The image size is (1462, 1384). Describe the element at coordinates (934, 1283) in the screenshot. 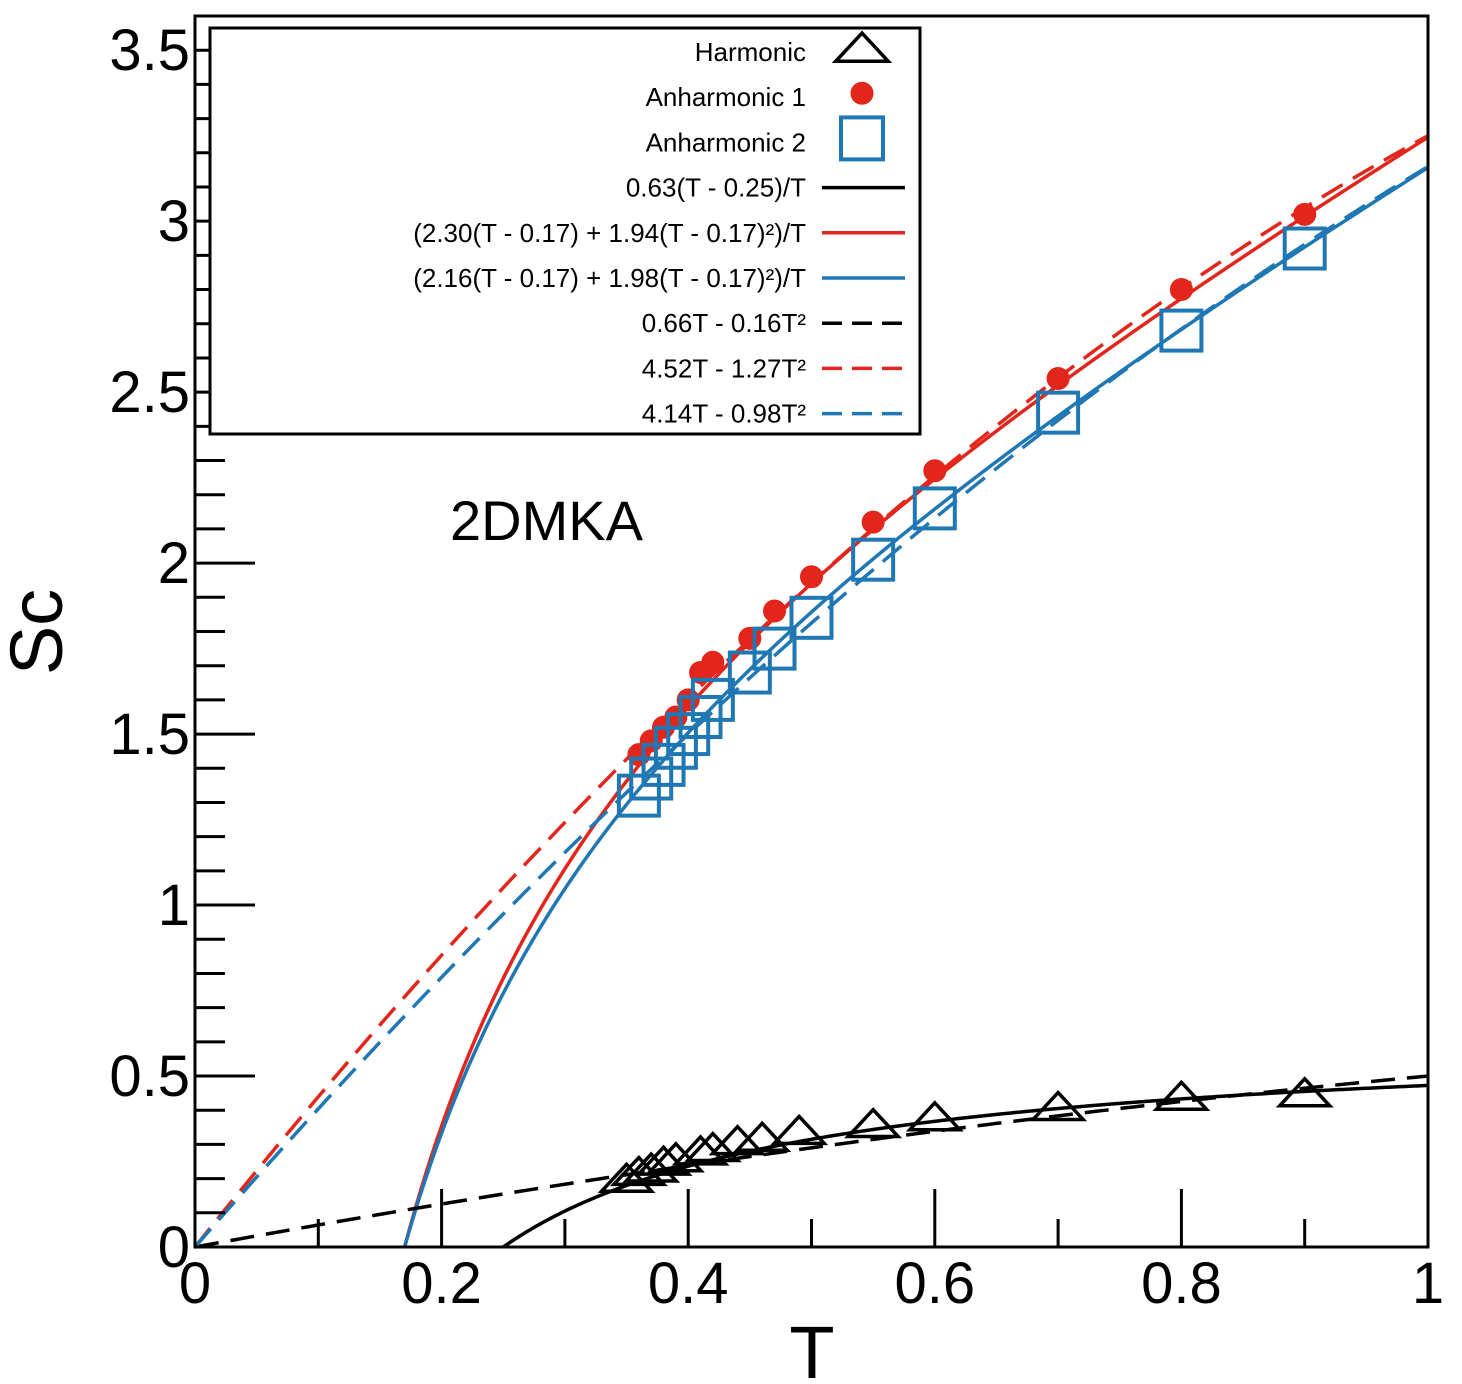

I see `x-tick-label: 0.6` at that location.